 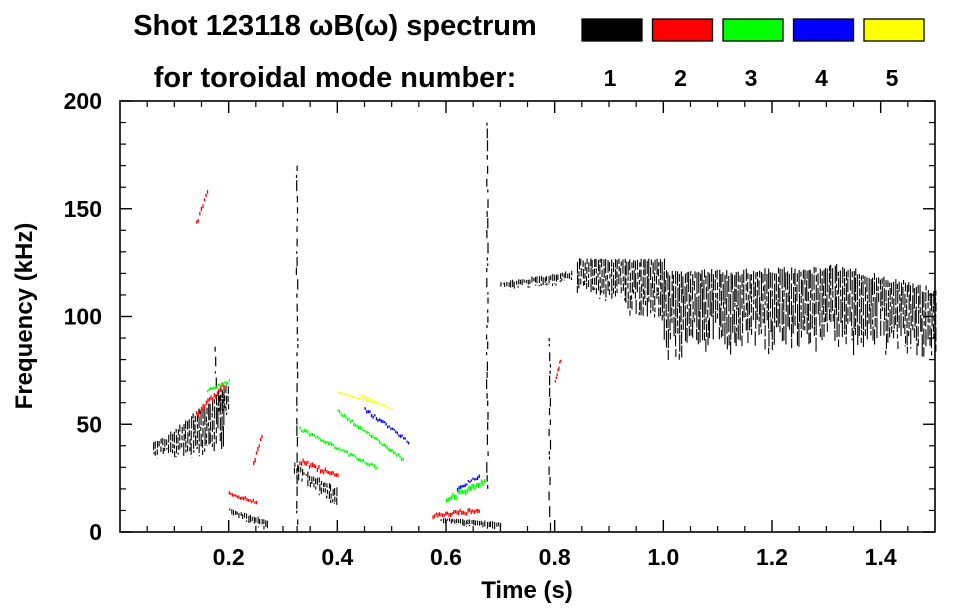 I want to click on legend-label-mode-4: 4, so click(x=821, y=78).